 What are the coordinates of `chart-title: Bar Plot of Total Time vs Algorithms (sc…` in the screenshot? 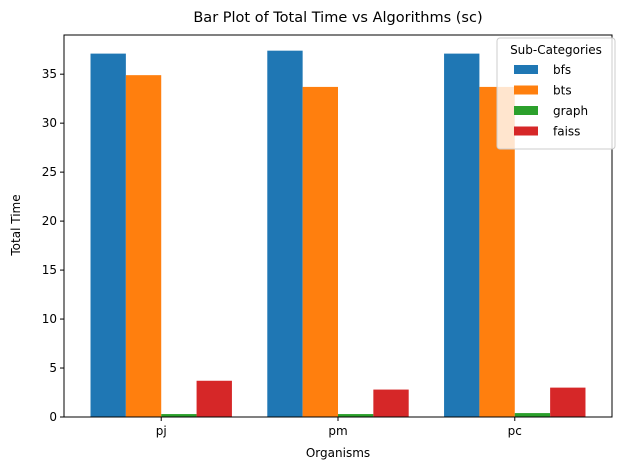 It's located at (337, 18).